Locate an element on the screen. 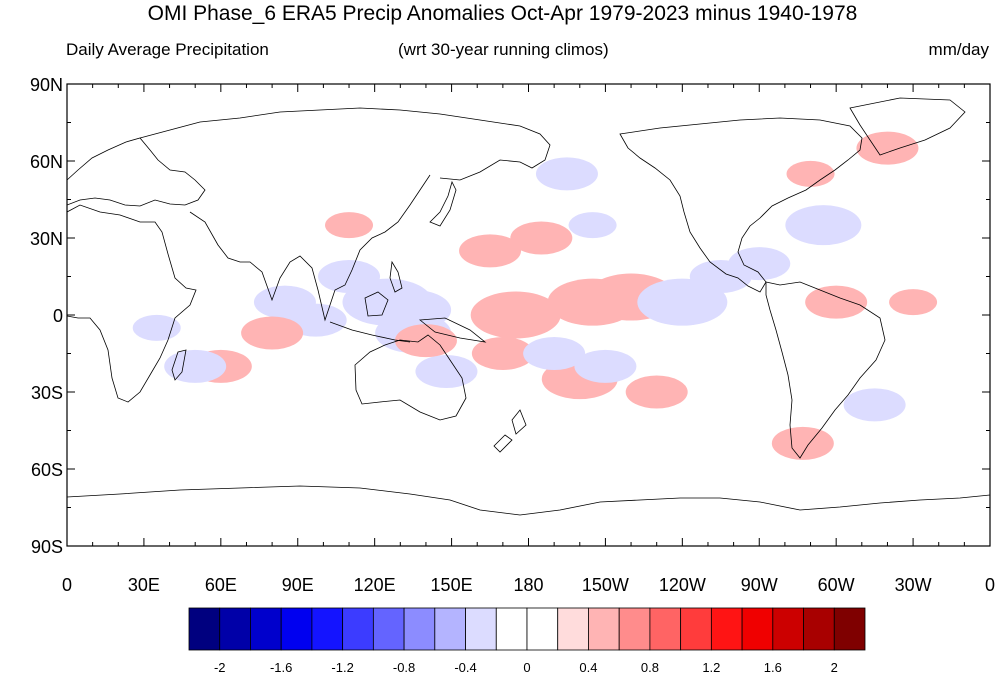 The image size is (1005, 676). subtitle-units: mm/day is located at coordinates (958, 49).